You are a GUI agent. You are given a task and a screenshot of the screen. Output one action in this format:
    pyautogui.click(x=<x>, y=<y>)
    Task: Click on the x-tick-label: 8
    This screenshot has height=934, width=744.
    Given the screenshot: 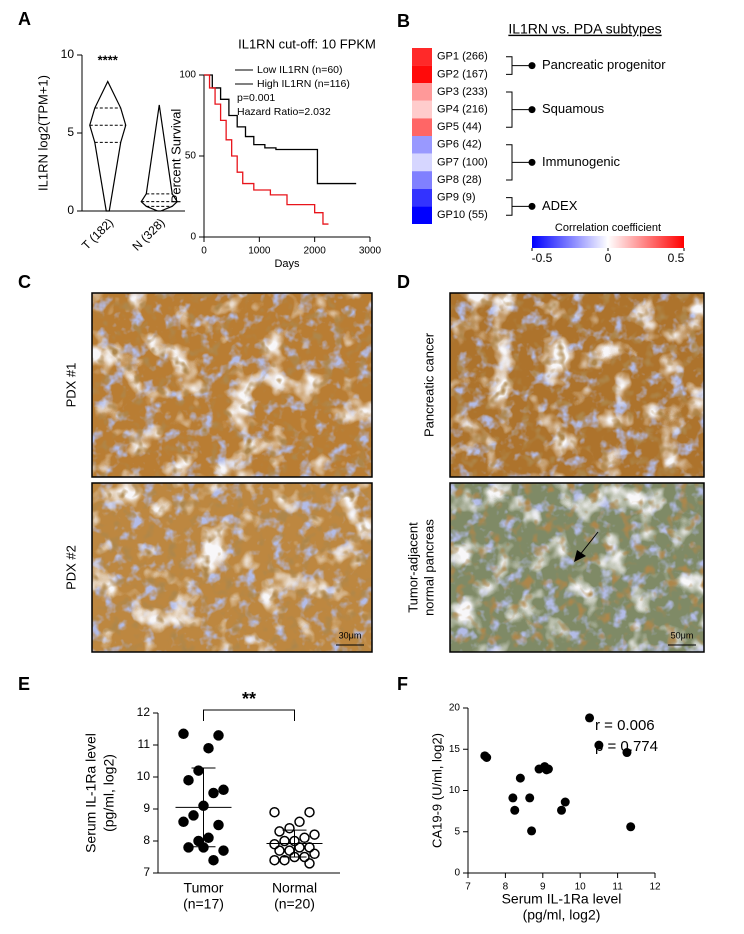 What is the action you would take?
    pyautogui.click(x=506, y=887)
    